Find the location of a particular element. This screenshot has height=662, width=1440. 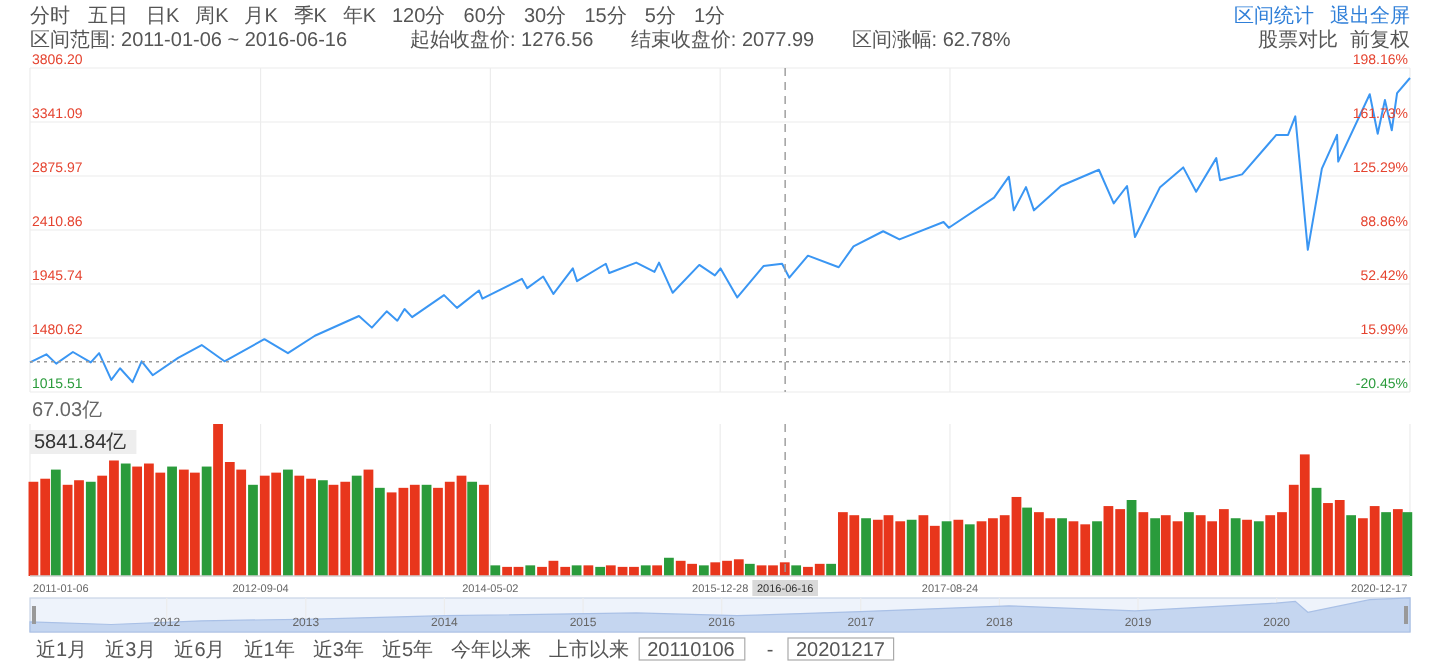

text: 今年以来 is located at coordinates (491, 650).